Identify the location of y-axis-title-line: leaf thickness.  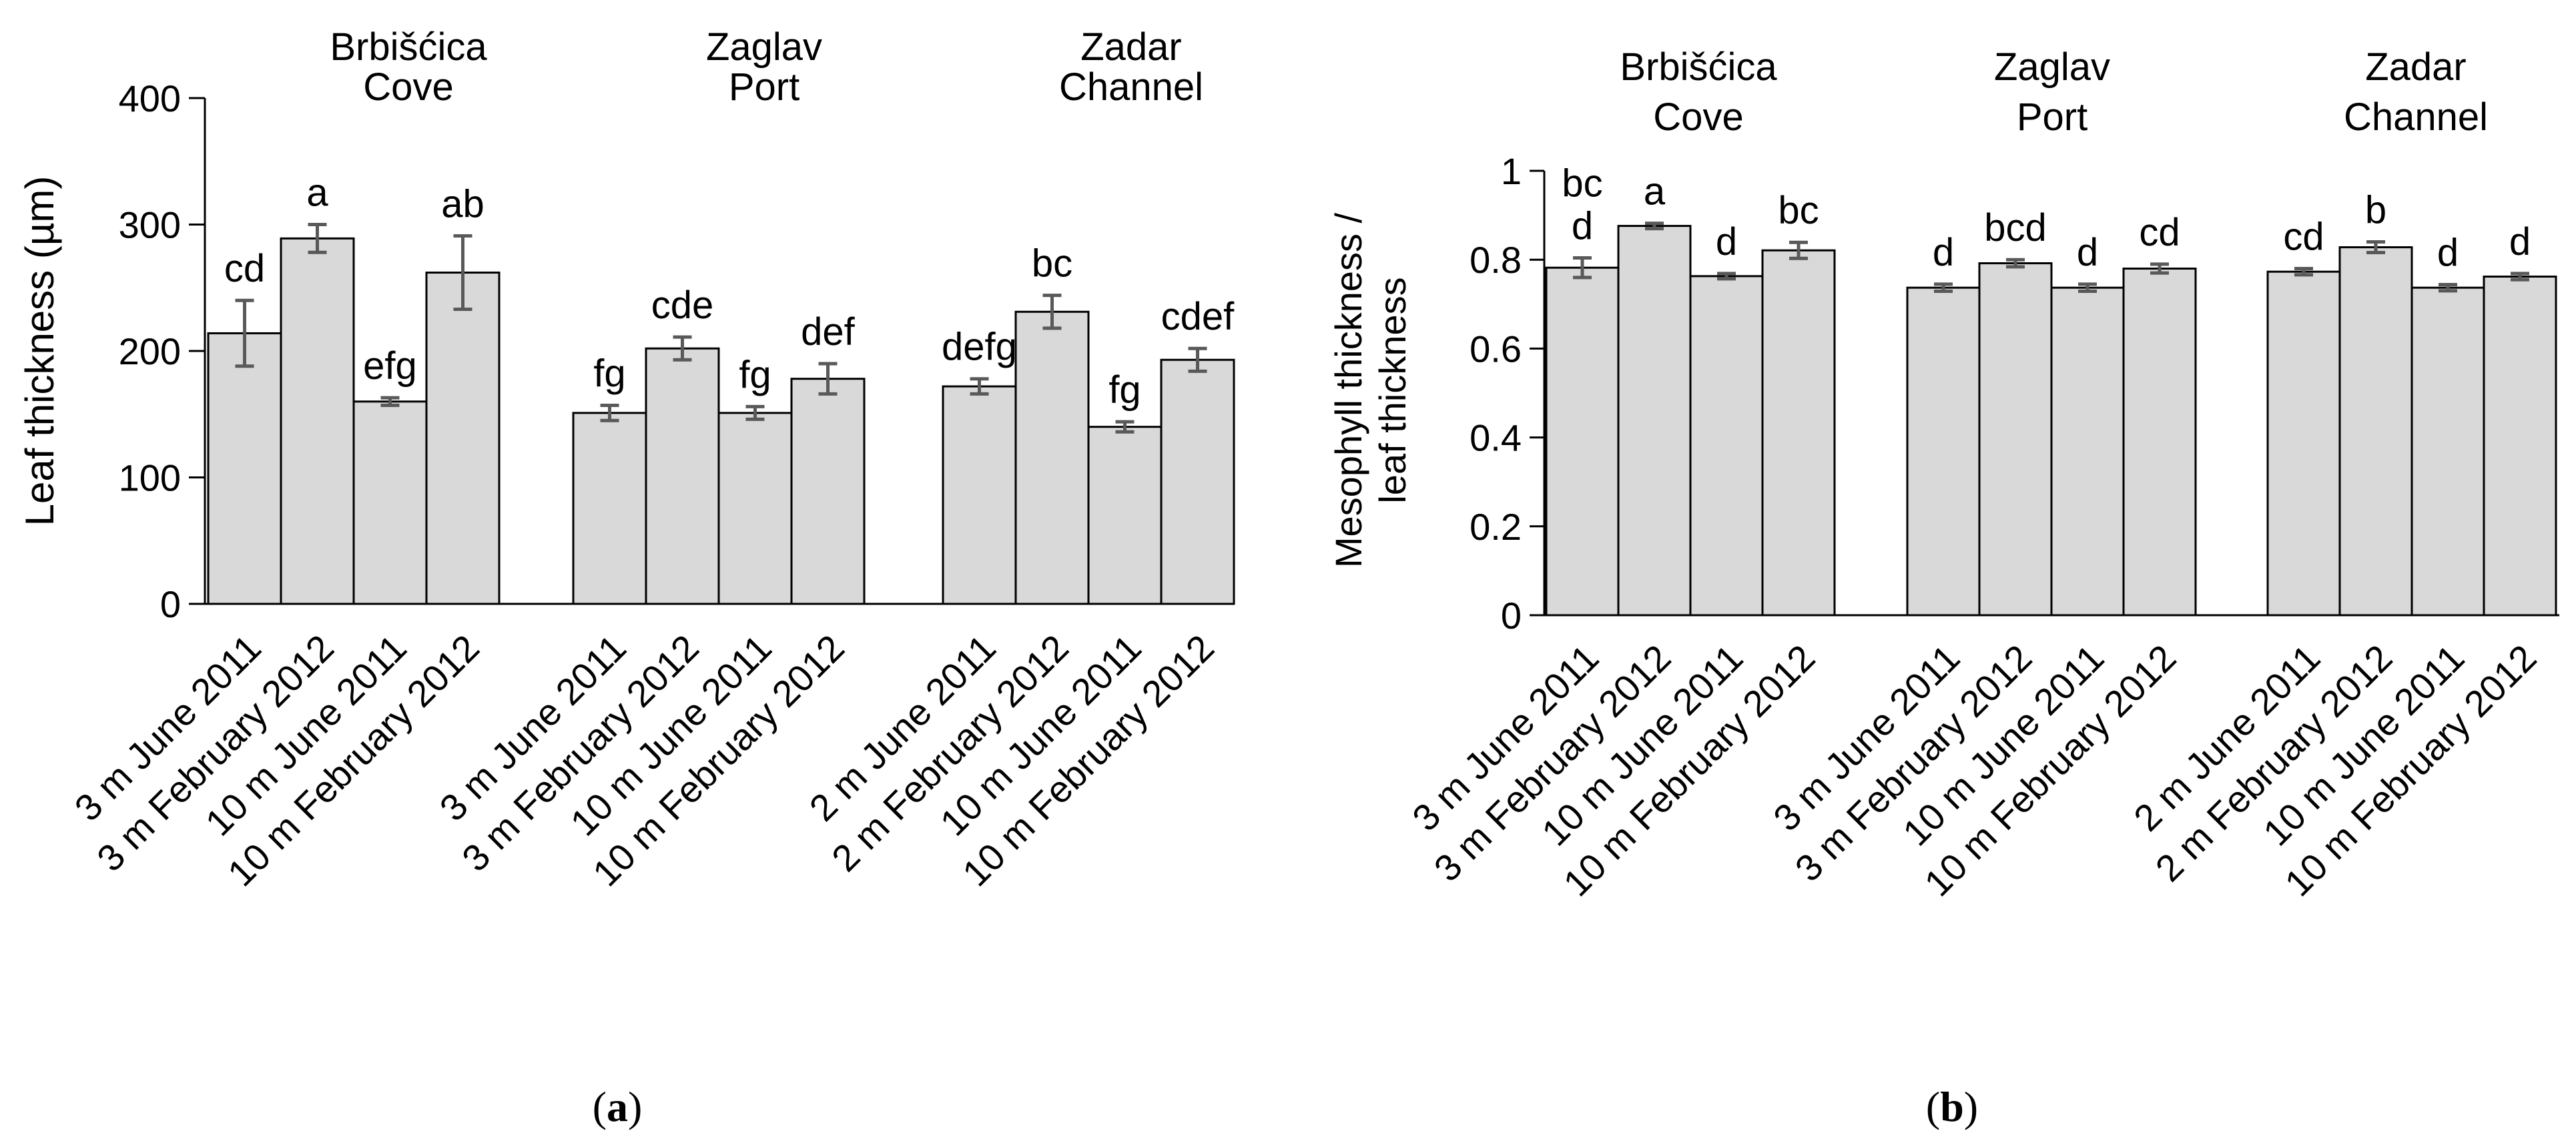
(1392, 390).